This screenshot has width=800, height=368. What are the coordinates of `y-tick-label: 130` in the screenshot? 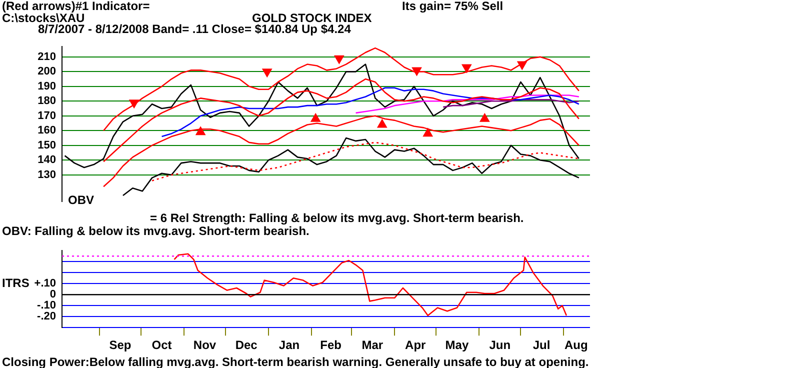 It's located at (47, 174).